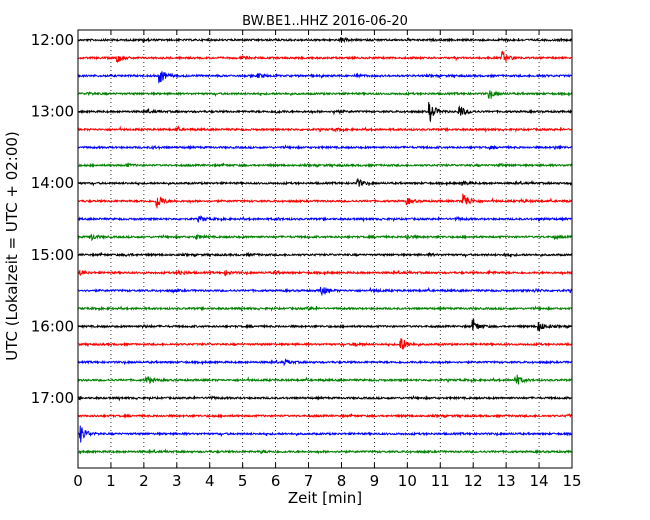 Image resolution: width=650 pixels, height=520 pixels. Describe the element at coordinates (407, 481) in the screenshot. I see `x-tick-label: 10` at that location.